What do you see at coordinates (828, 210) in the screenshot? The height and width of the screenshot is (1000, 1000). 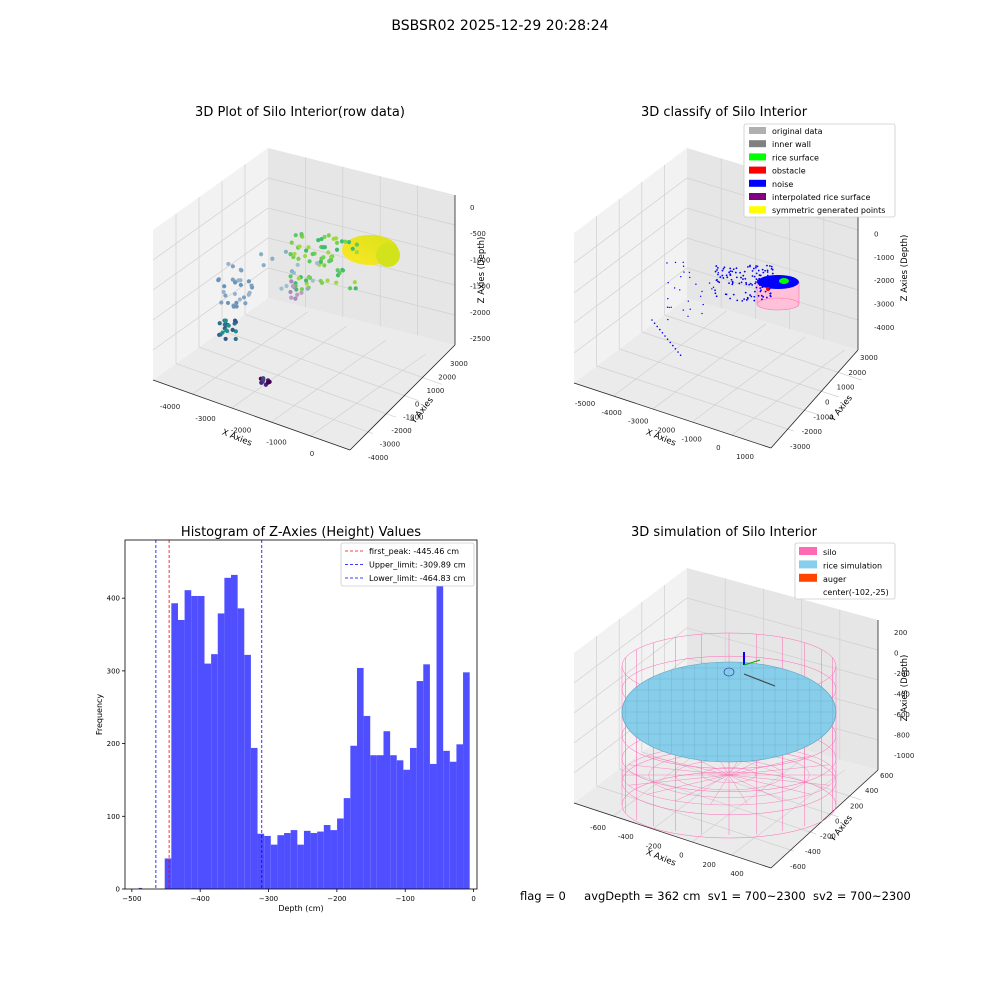 I see `legend-label: symmetric generated points` at bounding box center [828, 210].